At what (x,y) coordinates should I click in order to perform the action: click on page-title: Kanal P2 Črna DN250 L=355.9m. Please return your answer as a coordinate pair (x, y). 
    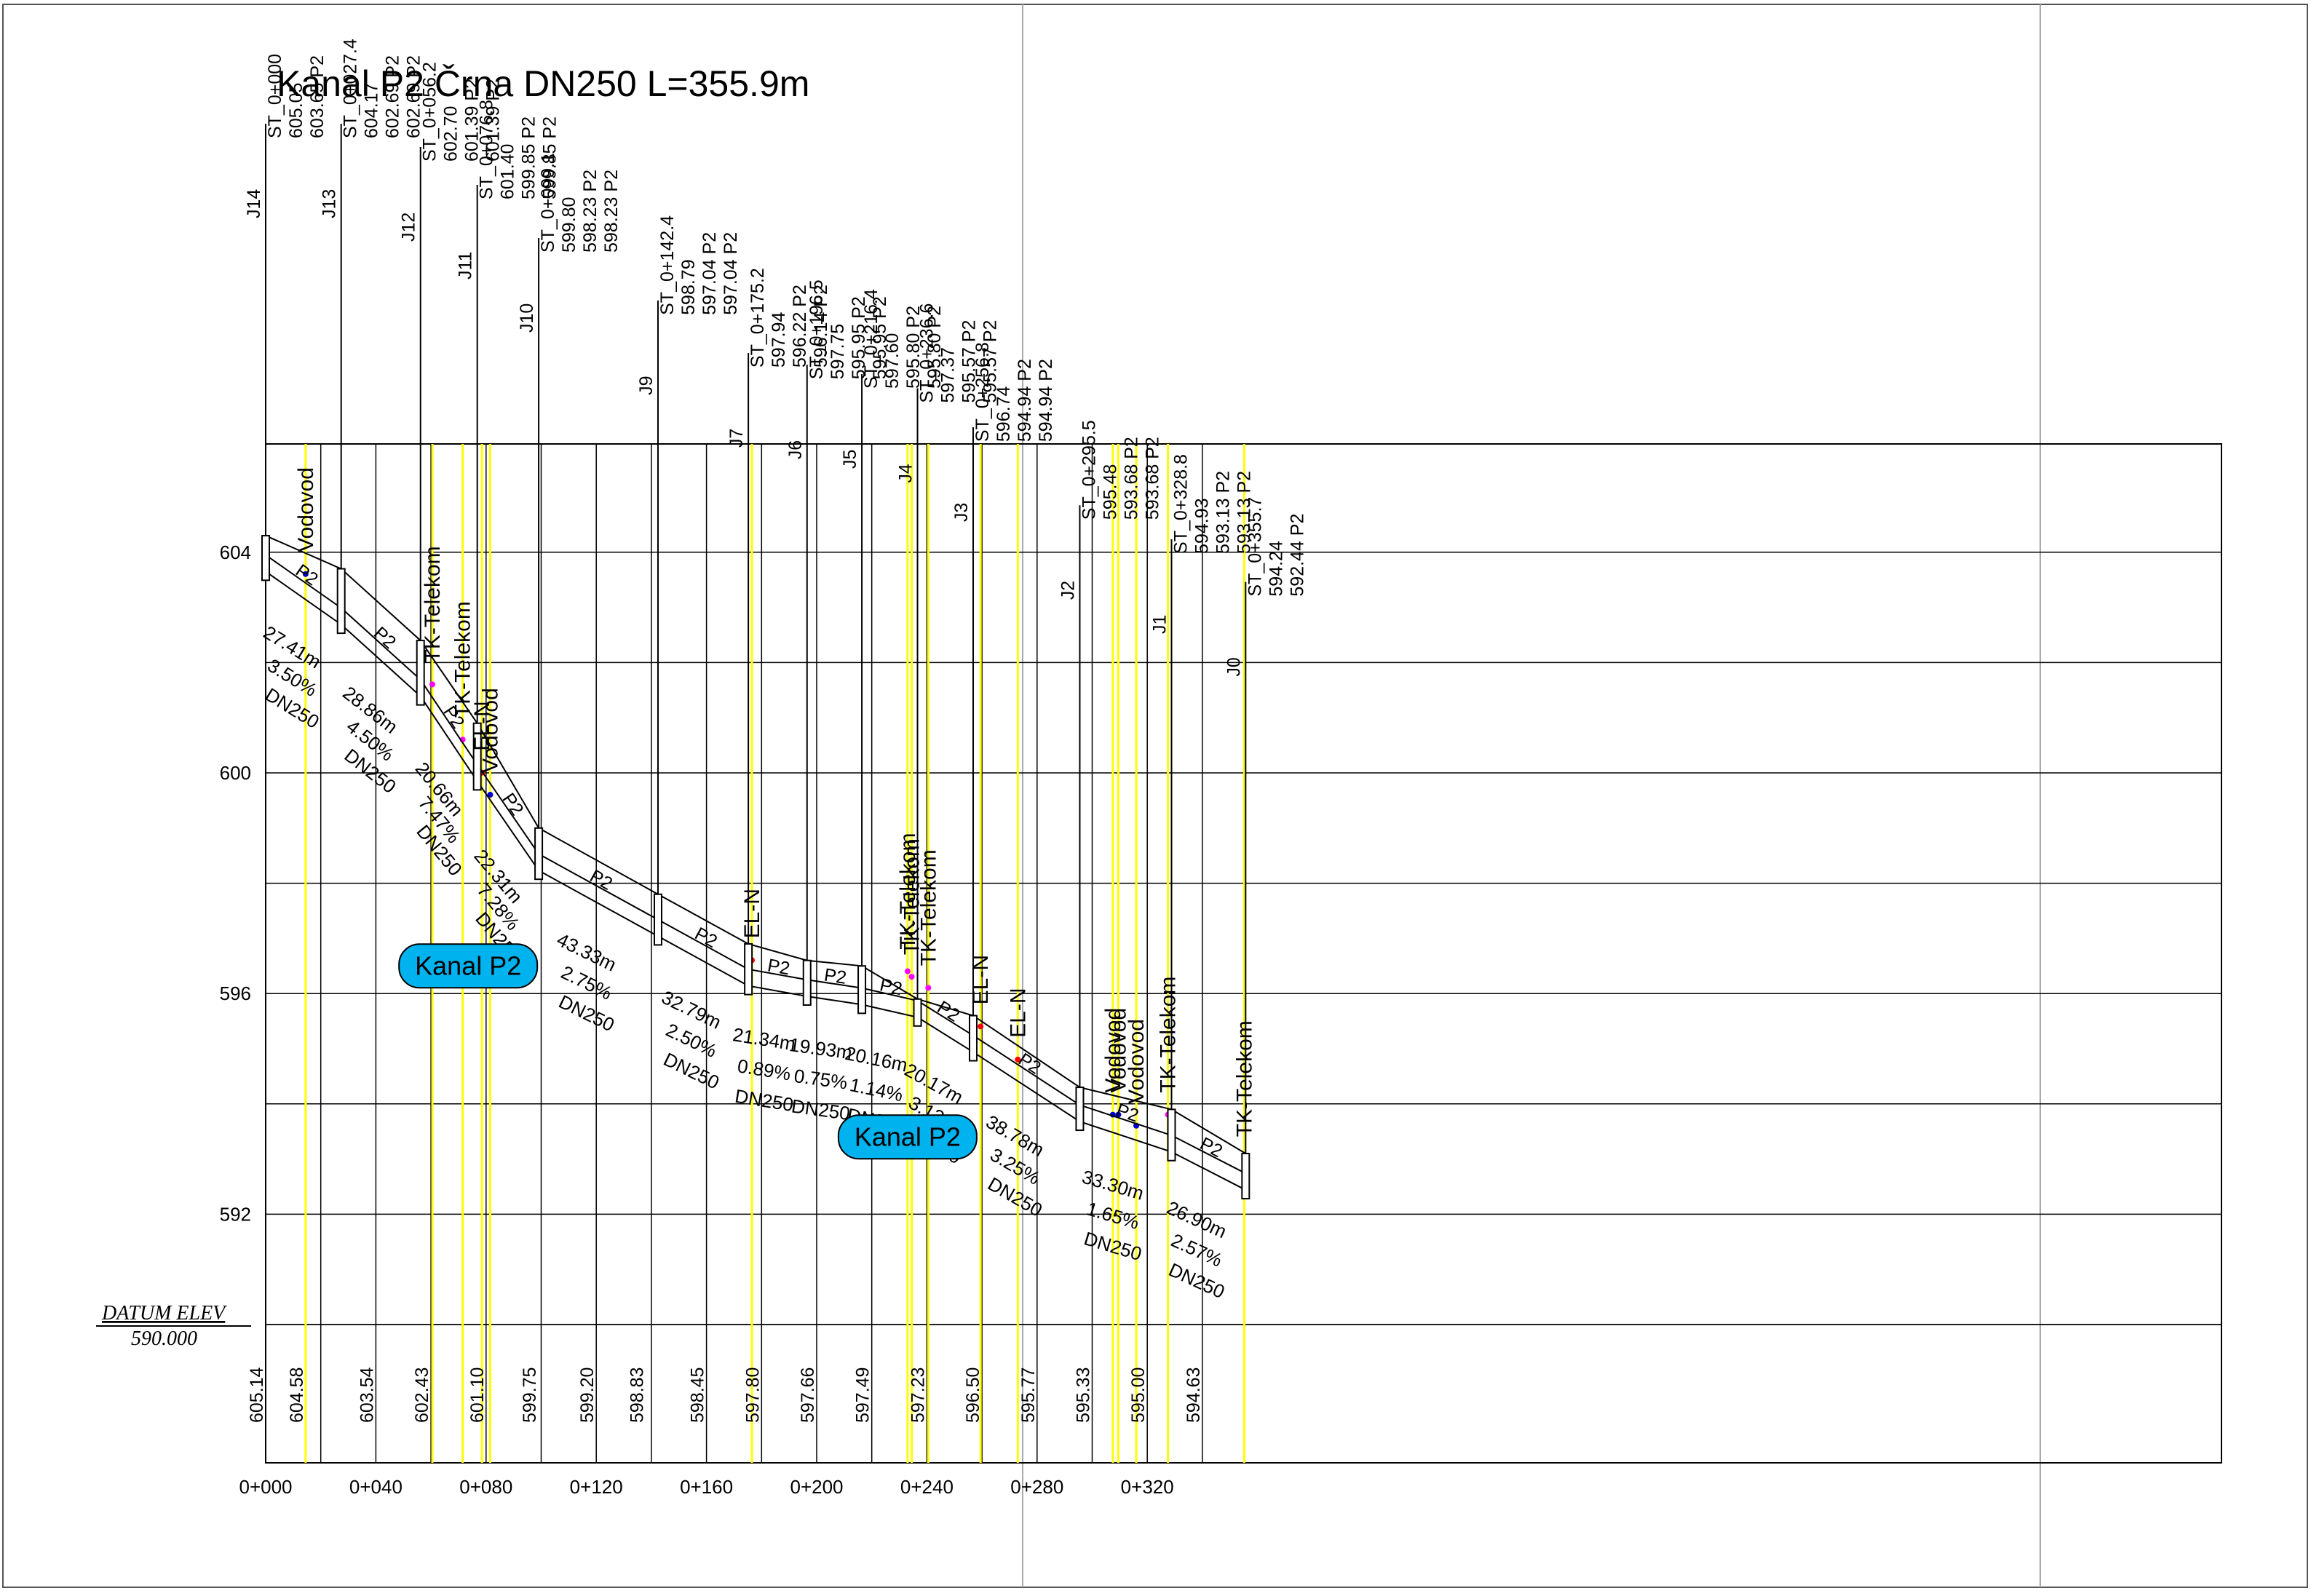
    Looking at the image, I should click on (543, 83).